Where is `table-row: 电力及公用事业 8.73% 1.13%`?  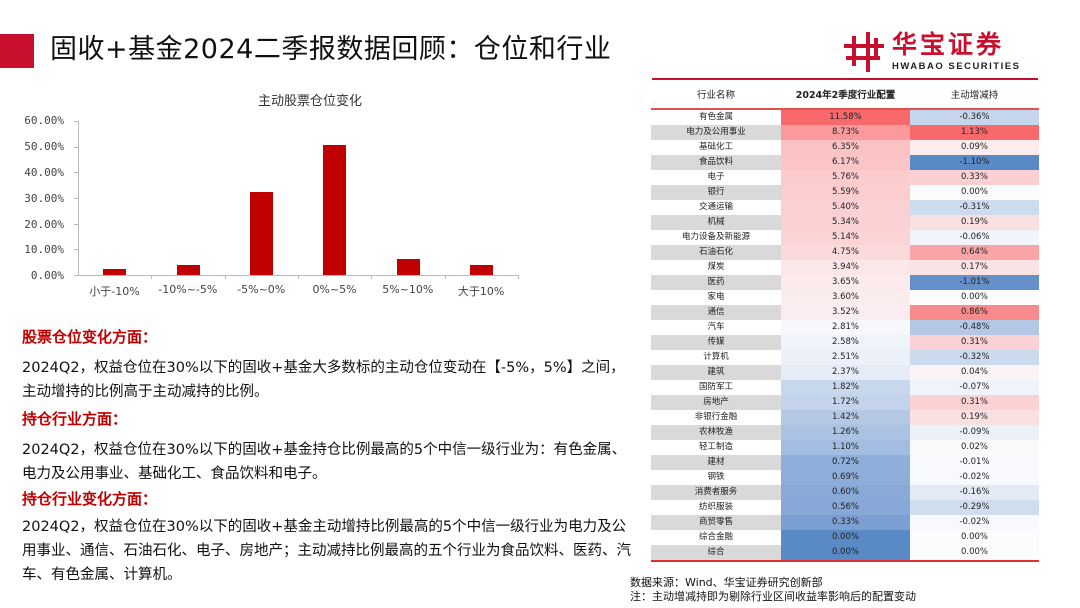 table-row: 电力及公用事业 8.73% 1.13% is located at coordinates (845, 132).